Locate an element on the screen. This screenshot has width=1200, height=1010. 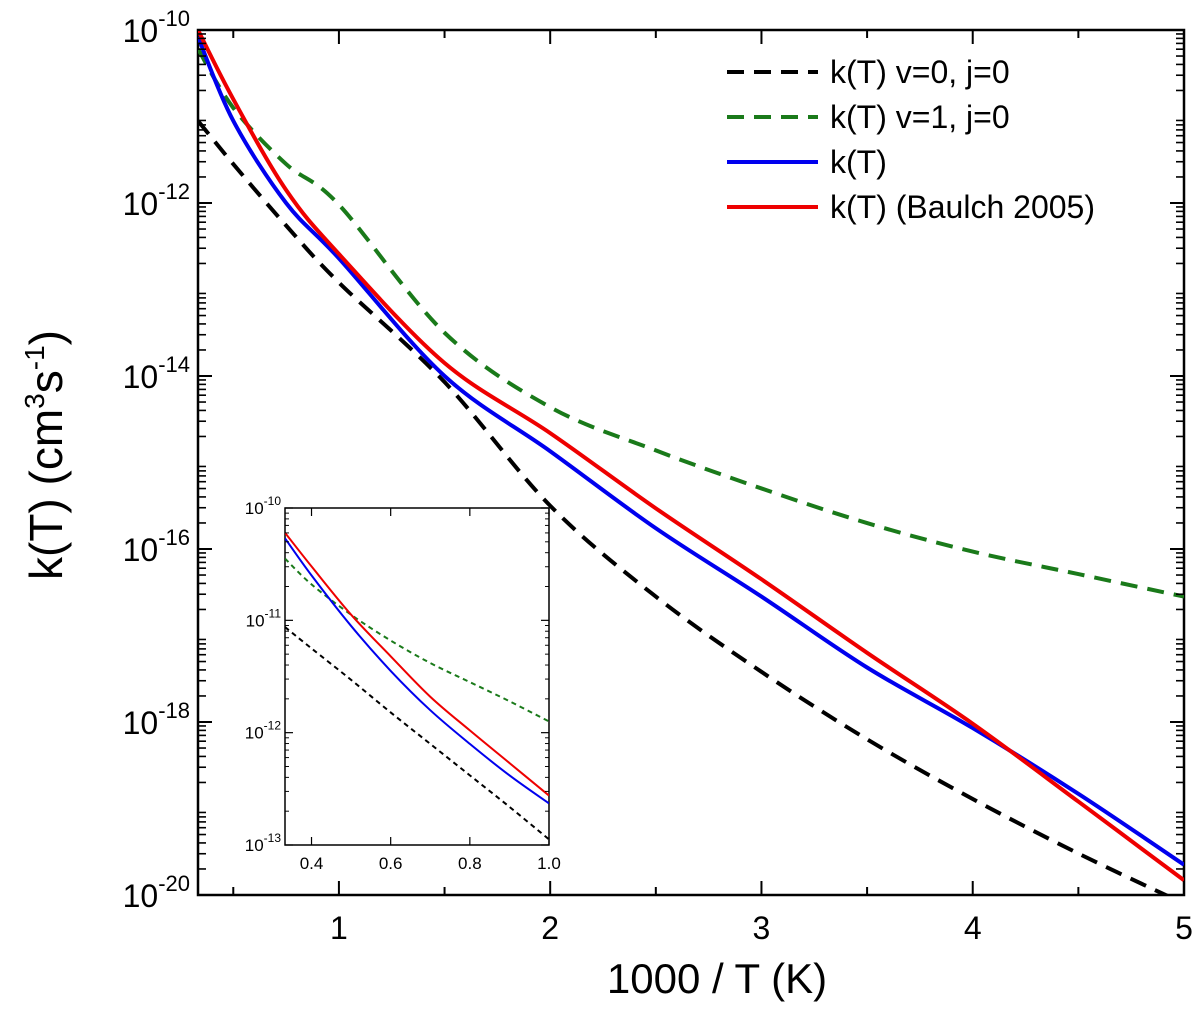
y-axis-label: k(T) (cm3s-1) is located at coordinates (45, 455).